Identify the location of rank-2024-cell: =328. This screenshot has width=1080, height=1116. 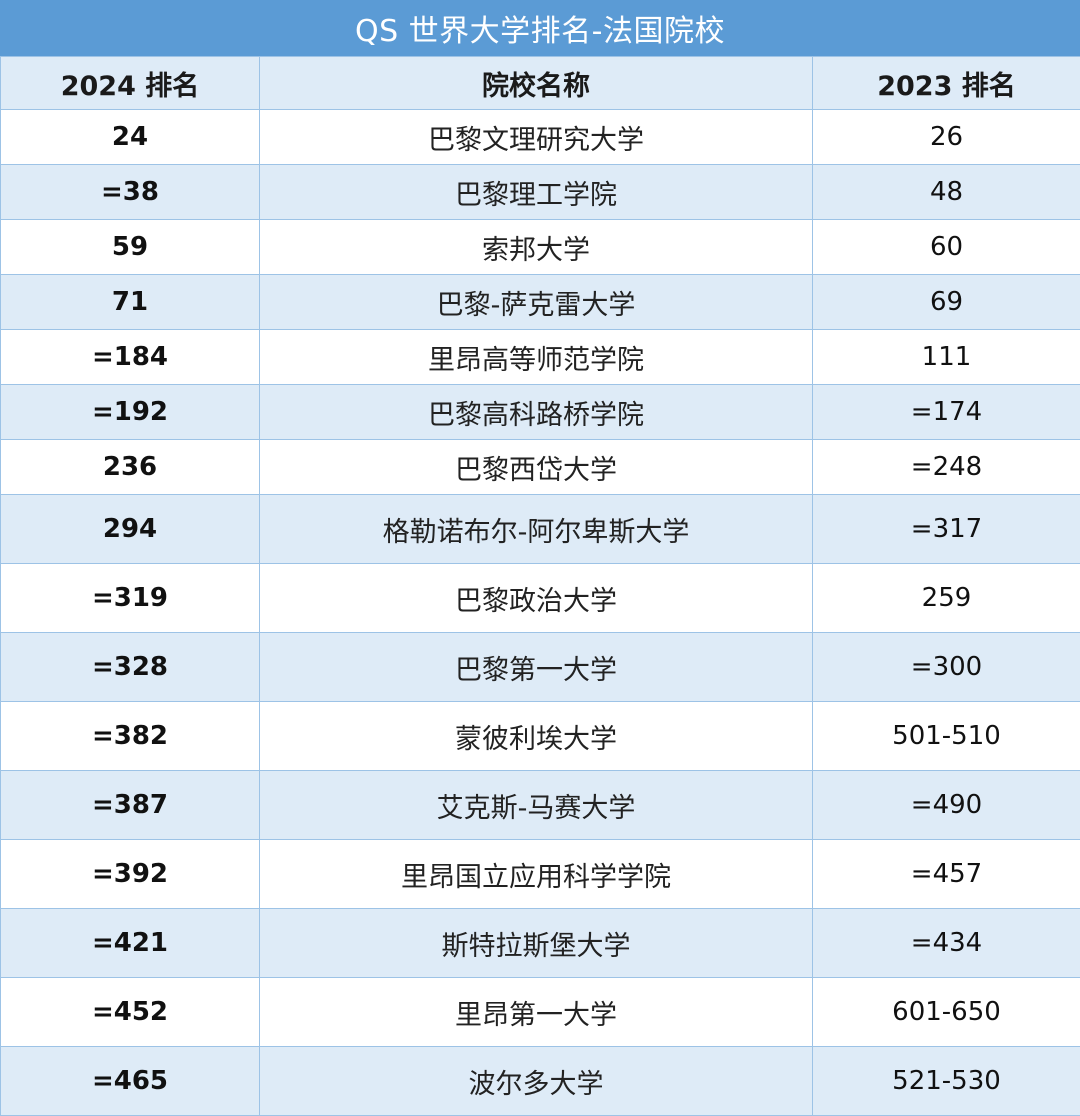
(130, 667).